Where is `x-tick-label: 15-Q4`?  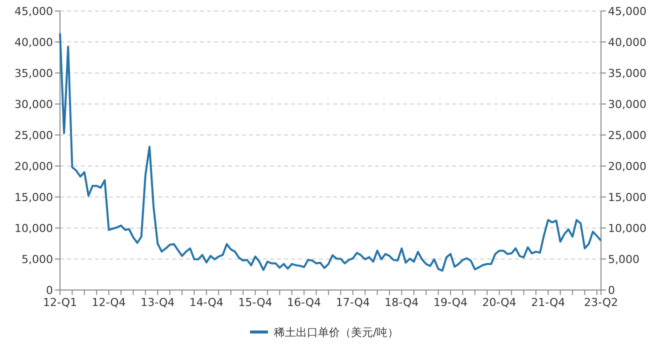
x-tick-label: 15-Q4 is located at coordinates (255, 302).